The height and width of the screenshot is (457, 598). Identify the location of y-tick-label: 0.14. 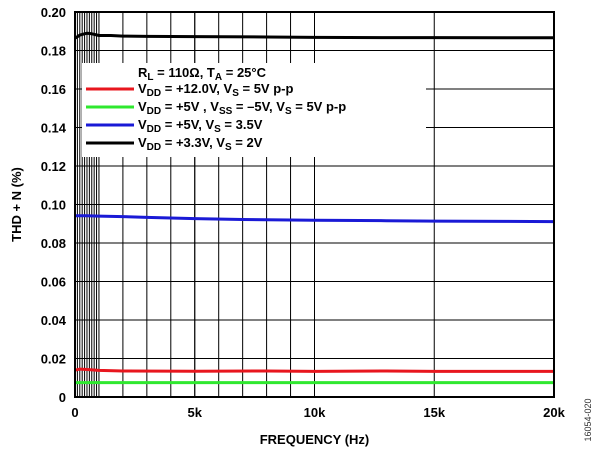
(54, 128).